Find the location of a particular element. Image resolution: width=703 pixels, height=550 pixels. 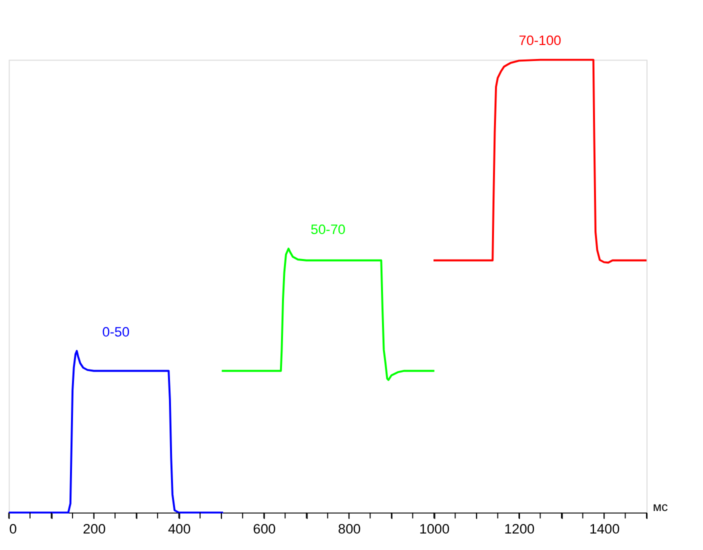

x-tick-label: 1200 is located at coordinates (520, 529).